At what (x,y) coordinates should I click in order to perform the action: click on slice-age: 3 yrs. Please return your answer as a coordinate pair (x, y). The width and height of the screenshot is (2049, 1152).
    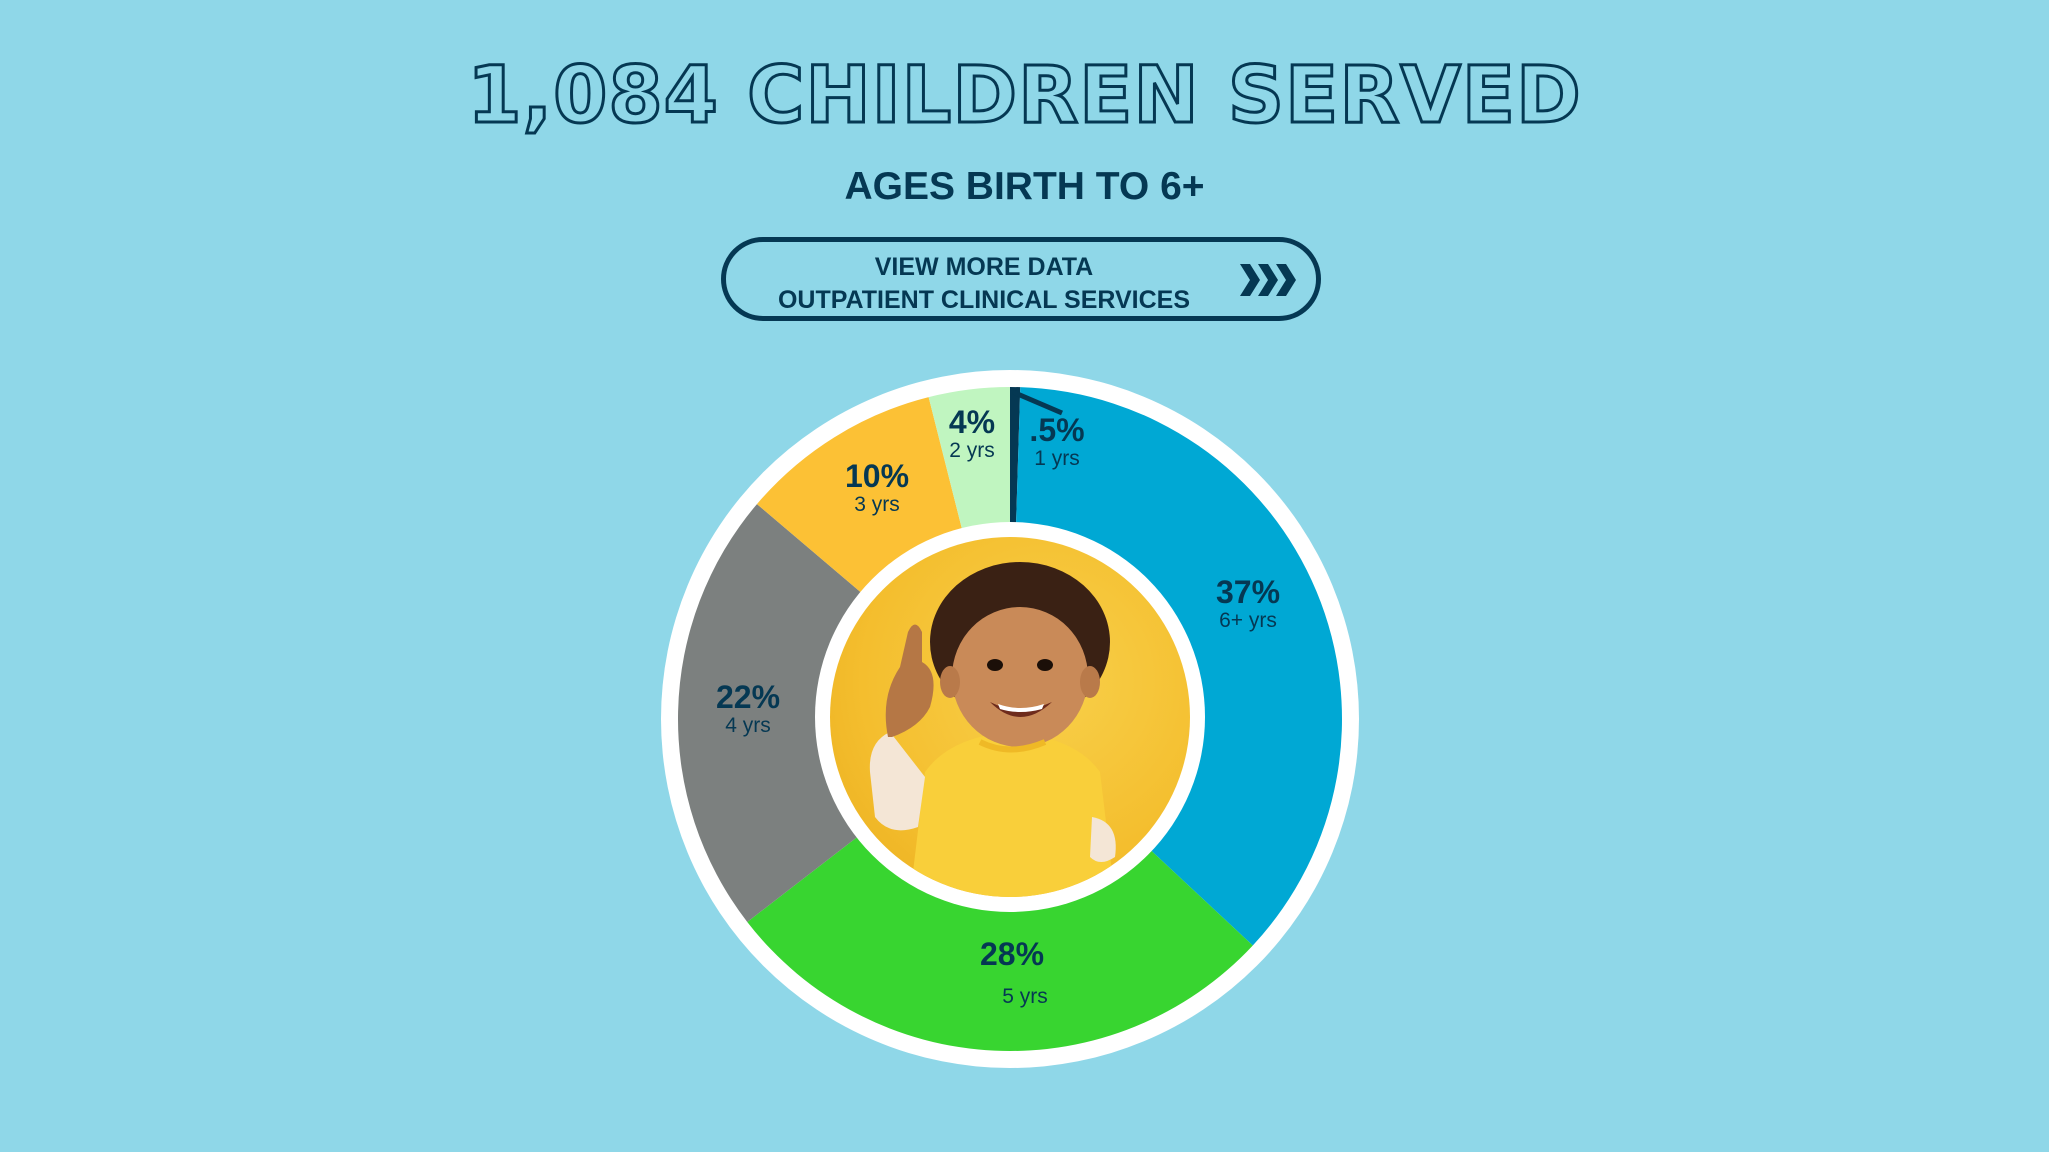
    Looking at the image, I should click on (877, 504).